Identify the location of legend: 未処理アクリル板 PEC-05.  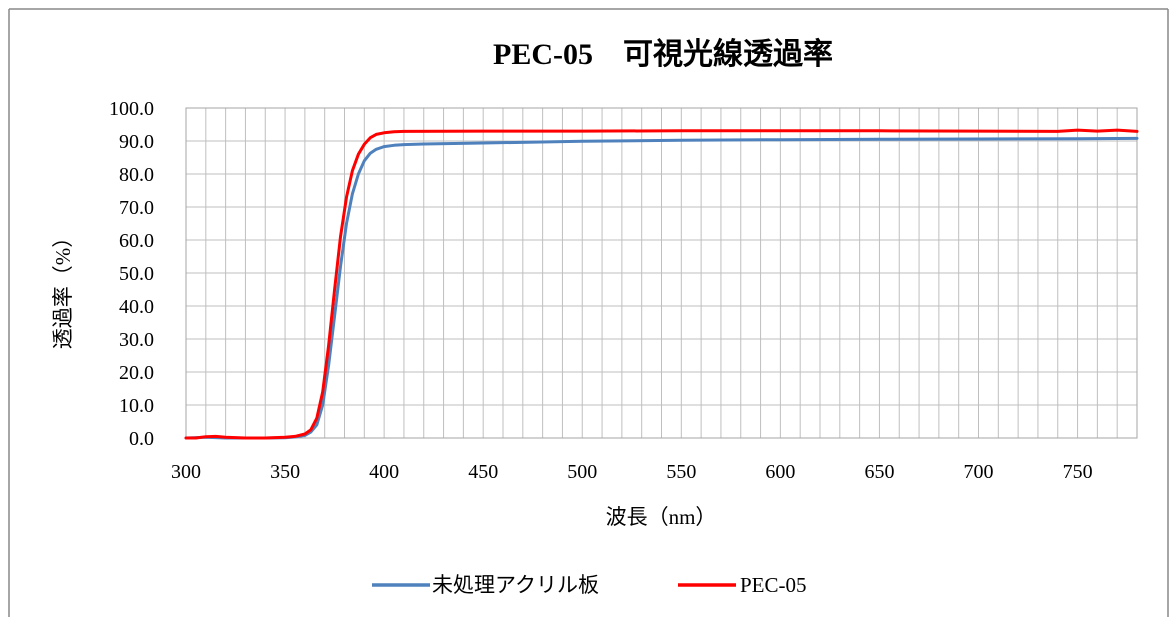
(589, 585).